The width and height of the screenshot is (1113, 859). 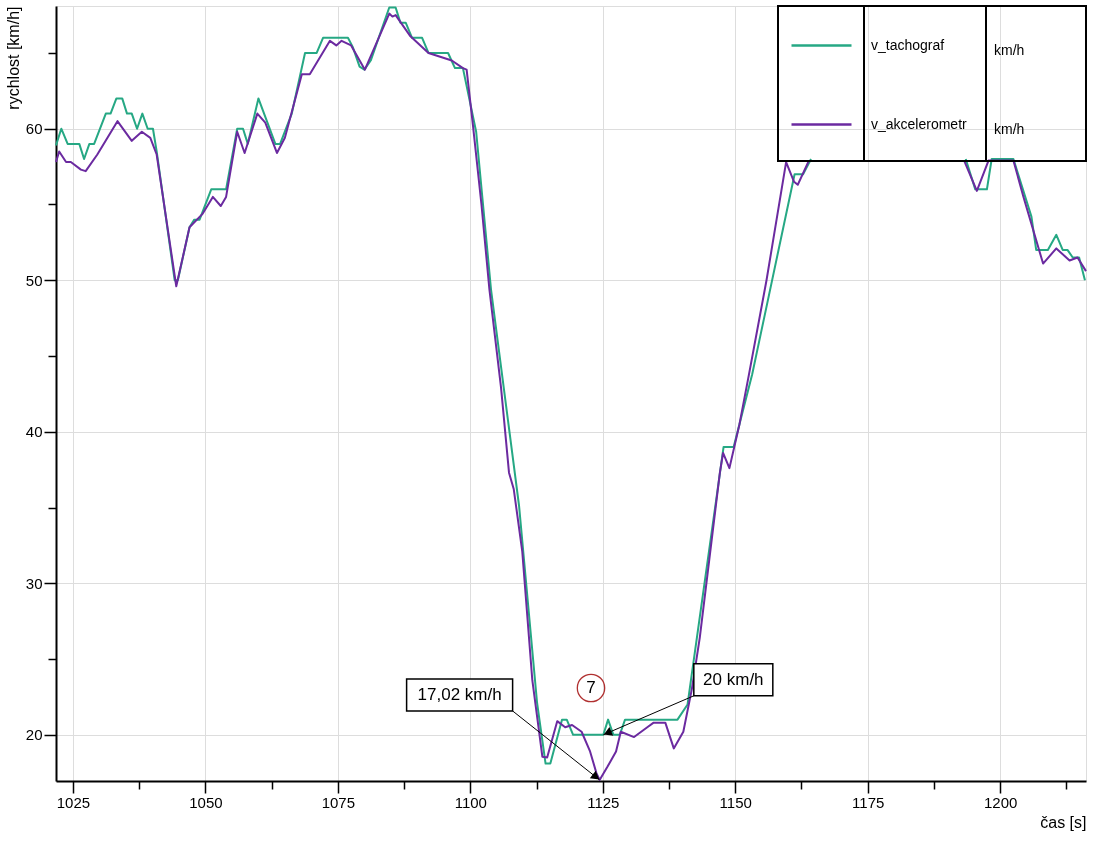 What do you see at coordinates (34, 280) in the screenshot?
I see `y-tick-label: 50` at bounding box center [34, 280].